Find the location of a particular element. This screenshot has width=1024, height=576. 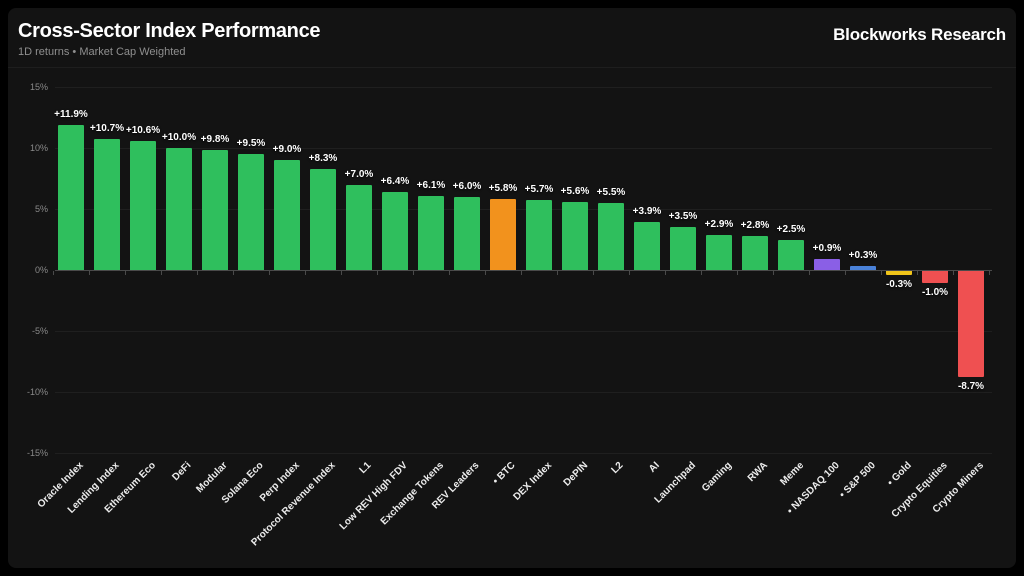

bar-value-label: +8.3% is located at coordinates (323, 158).